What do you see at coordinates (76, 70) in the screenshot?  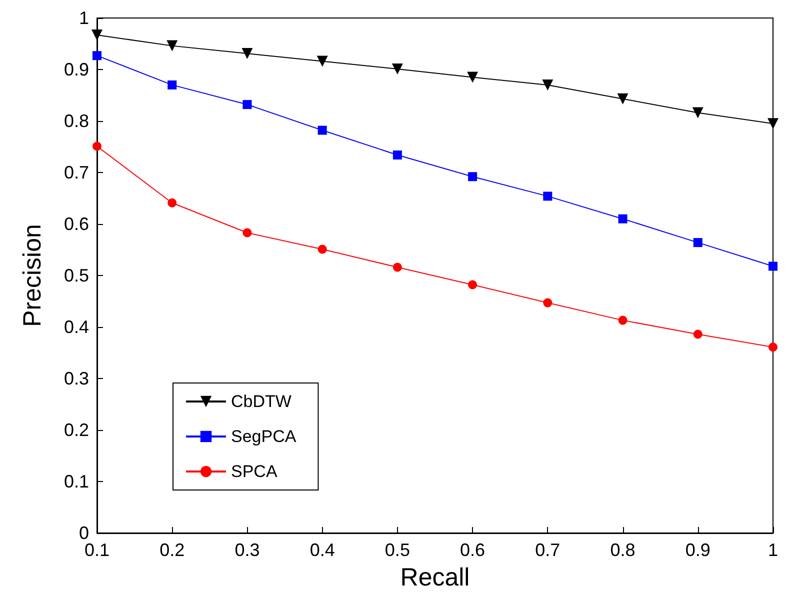 I see `y-tick-label: 0.9` at bounding box center [76, 70].